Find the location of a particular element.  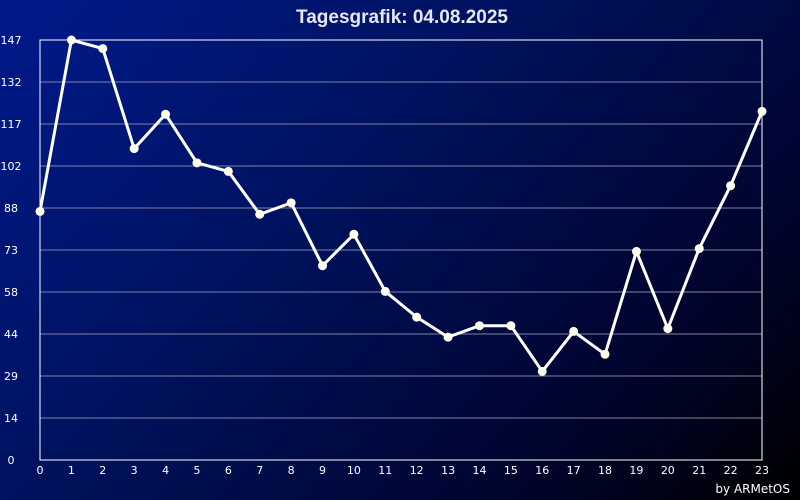

x-tick-label: 14 is located at coordinates (479, 470).